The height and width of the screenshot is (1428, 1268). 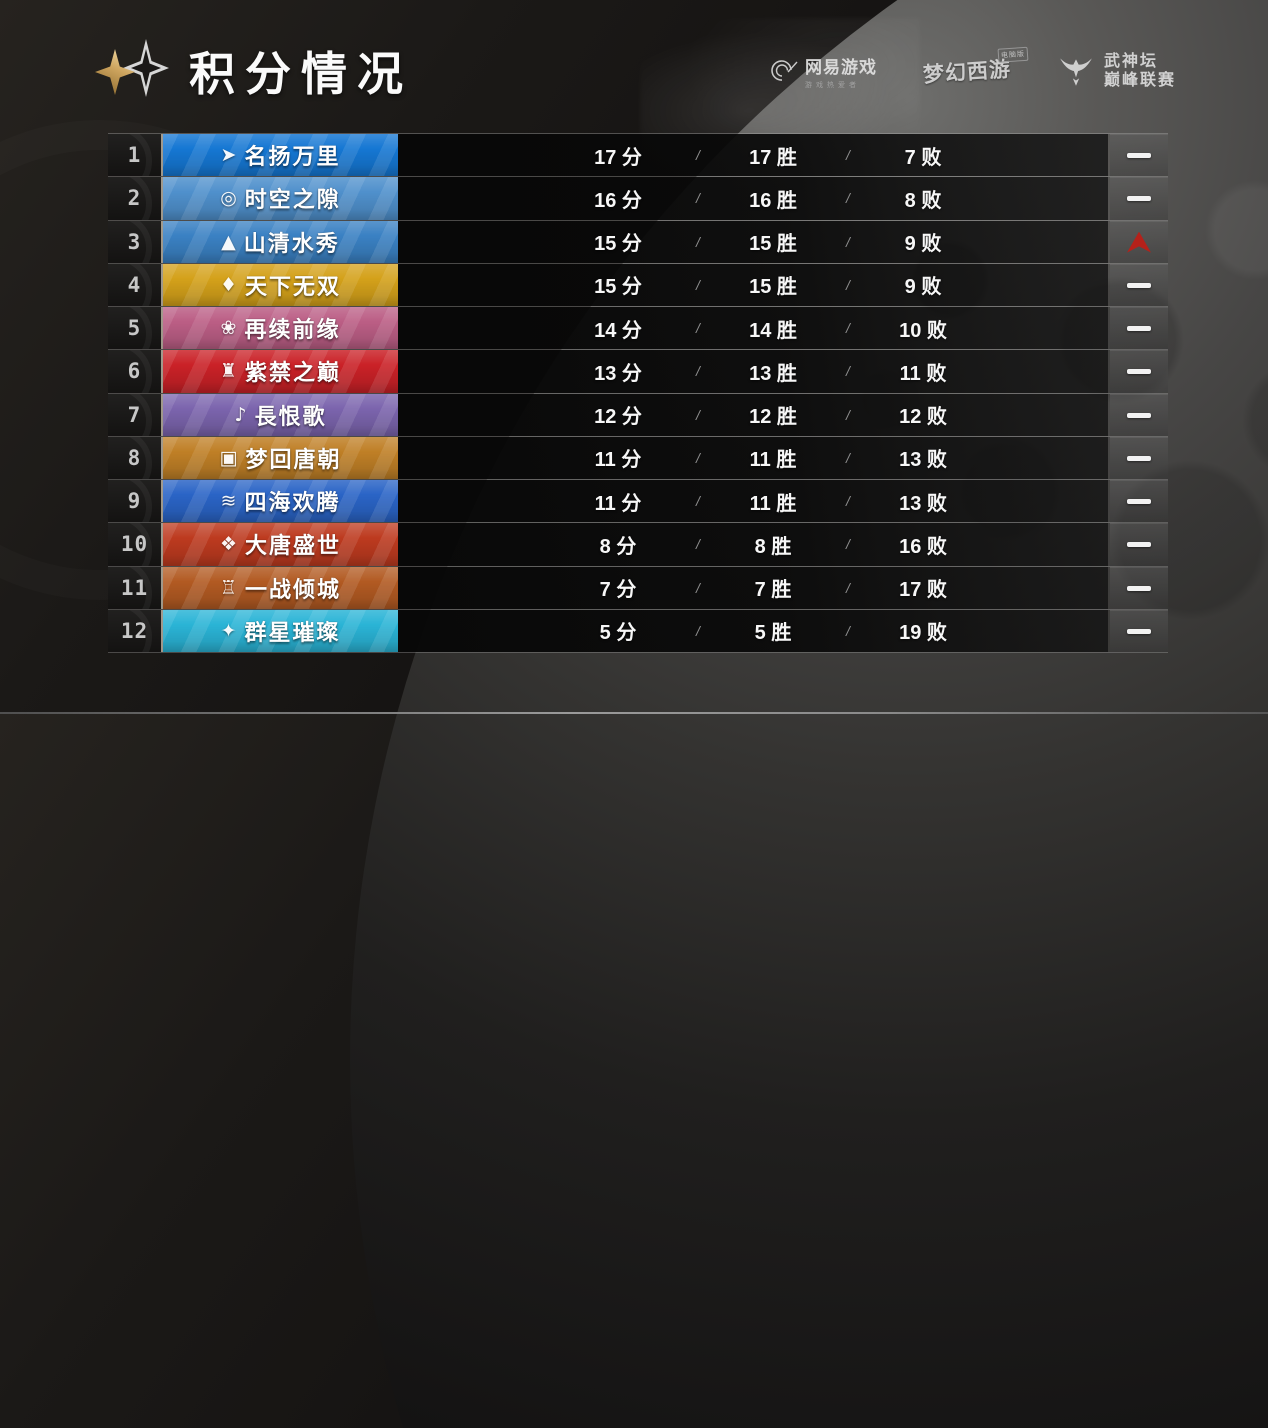 I want to click on team-banner: ♜ 紫禁之巅, so click(x=280, y=371).